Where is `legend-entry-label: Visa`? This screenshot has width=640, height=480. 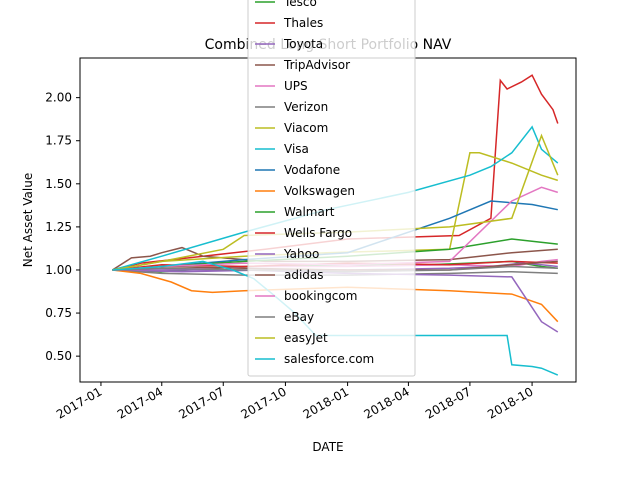
legend-entry-label: Visa is located at coordinates (296, 149).